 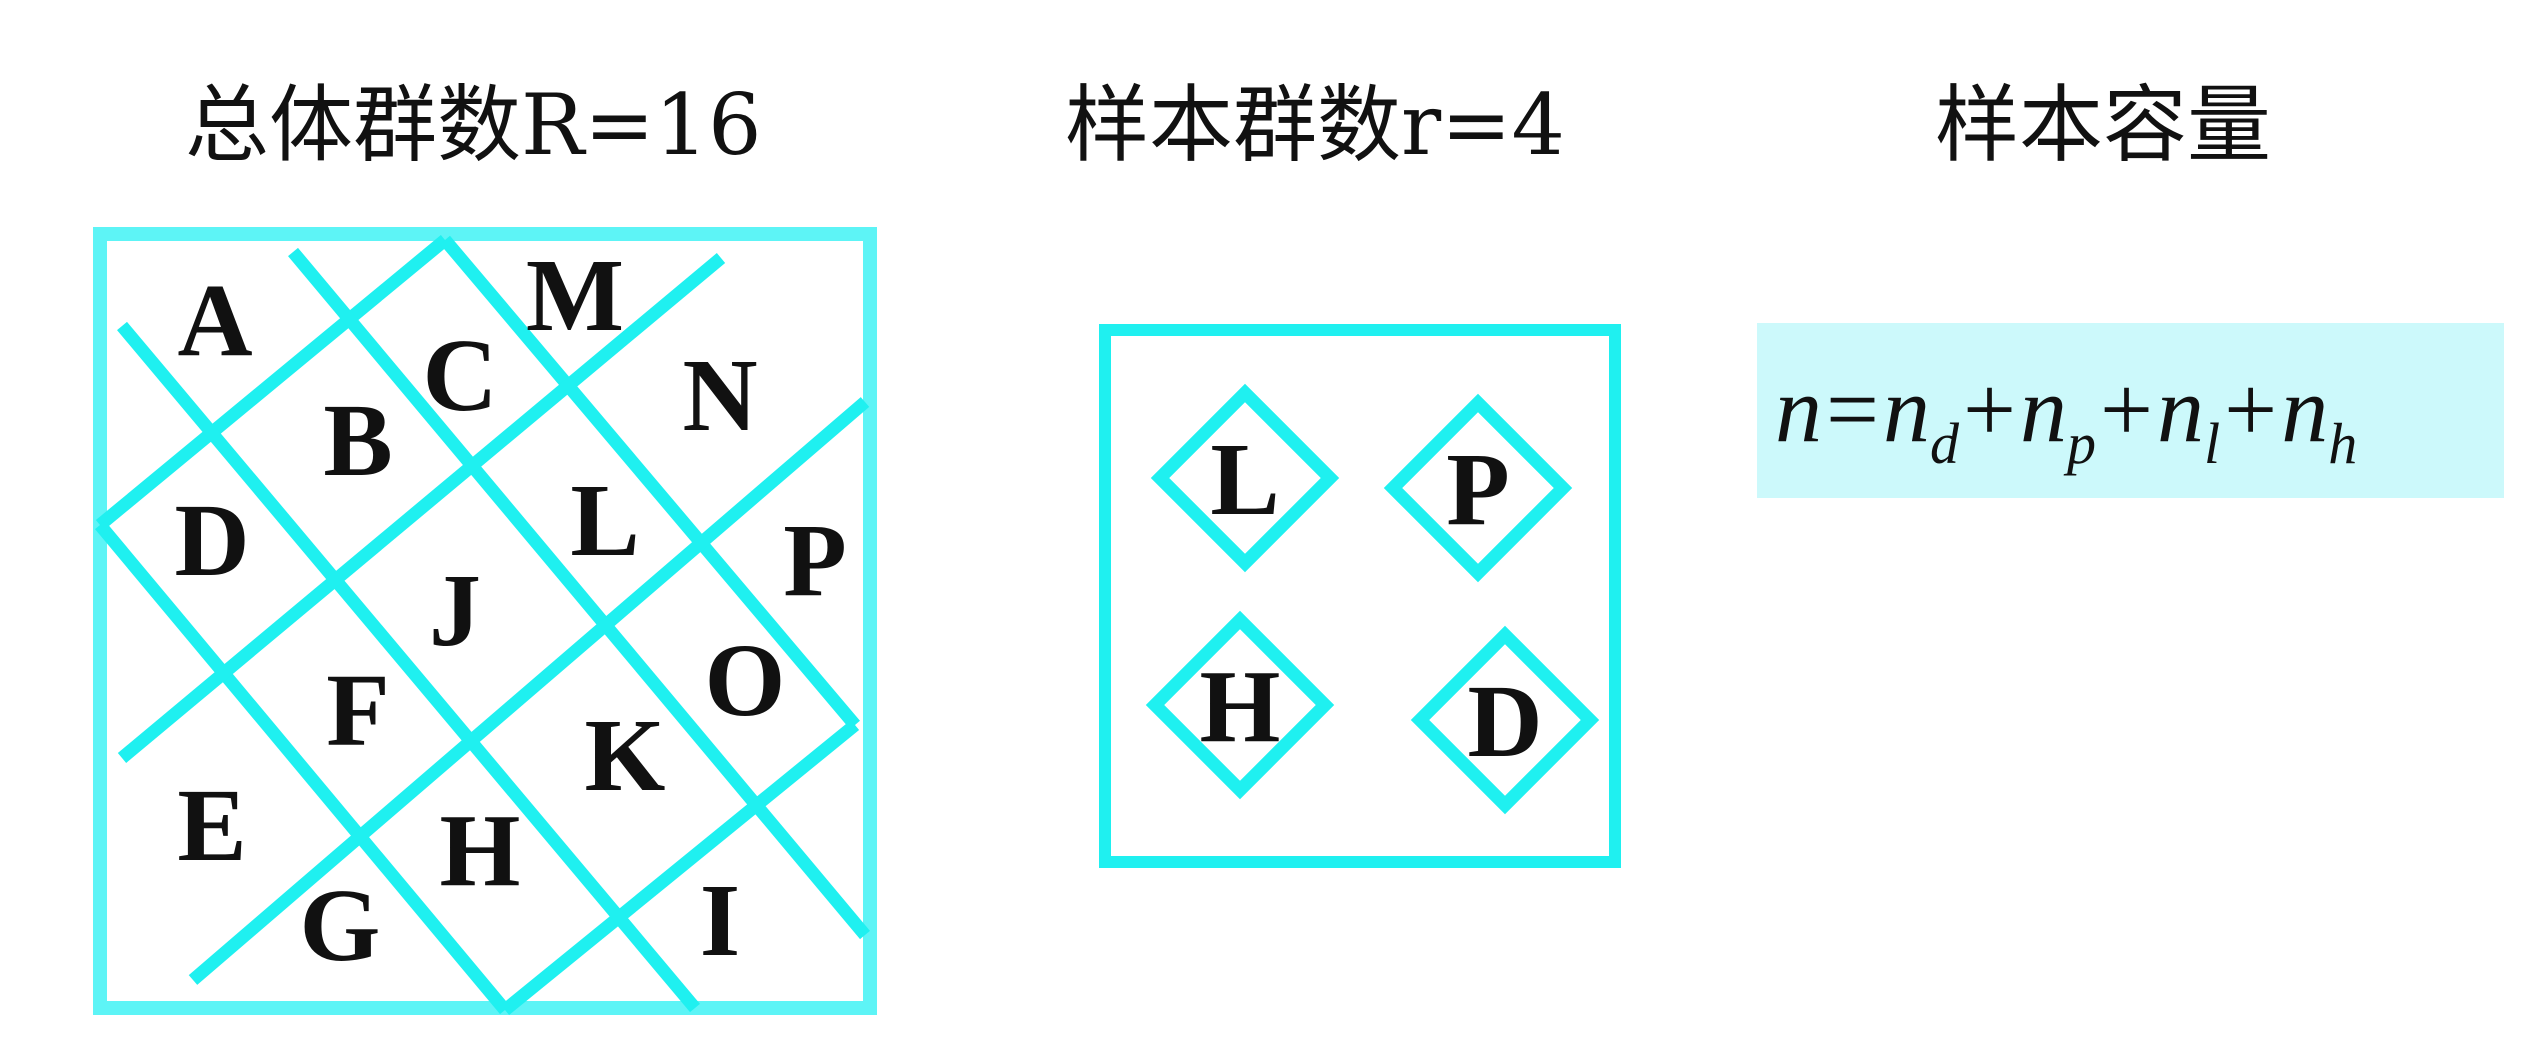 What do you see at coordinates (2044, 410) in the screenshot?
I see `formula-term-2-base: n` at bounding box center [2044, 410].